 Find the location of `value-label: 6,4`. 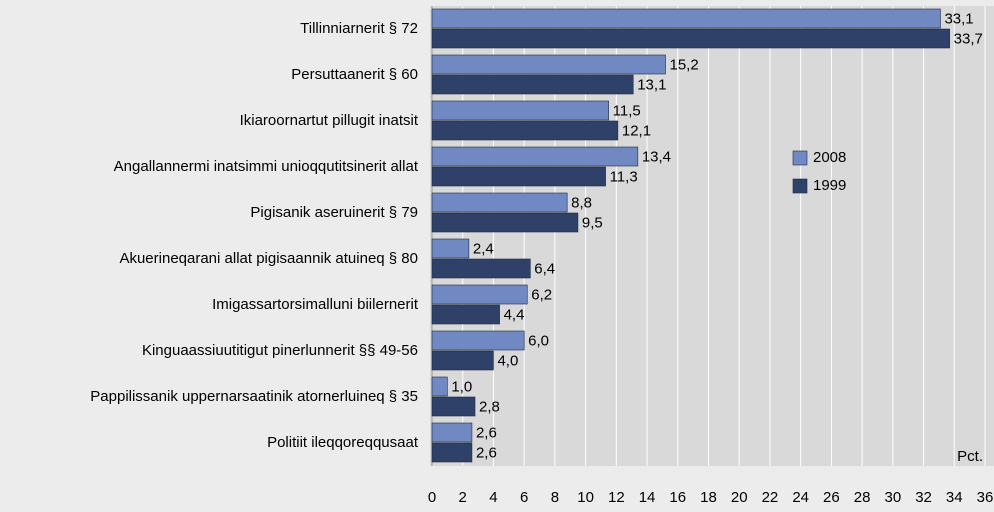

value-label: 6,4 is located at coordinates (544, 268).